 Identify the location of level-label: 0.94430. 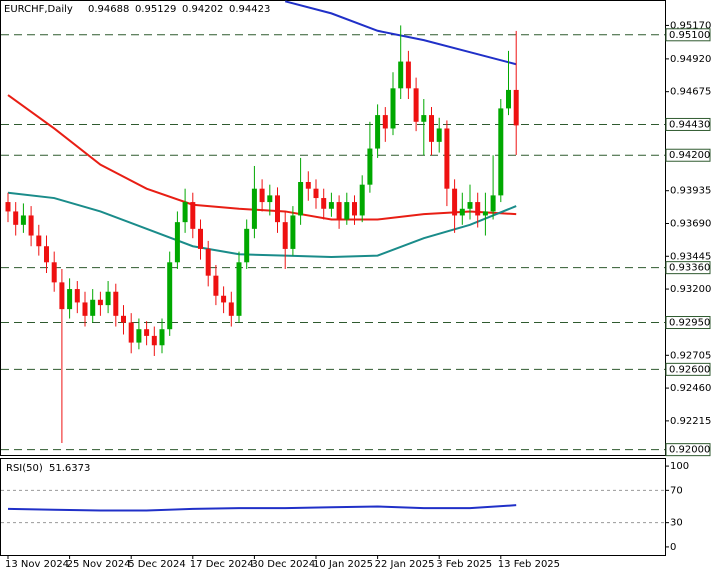
(689, 124).